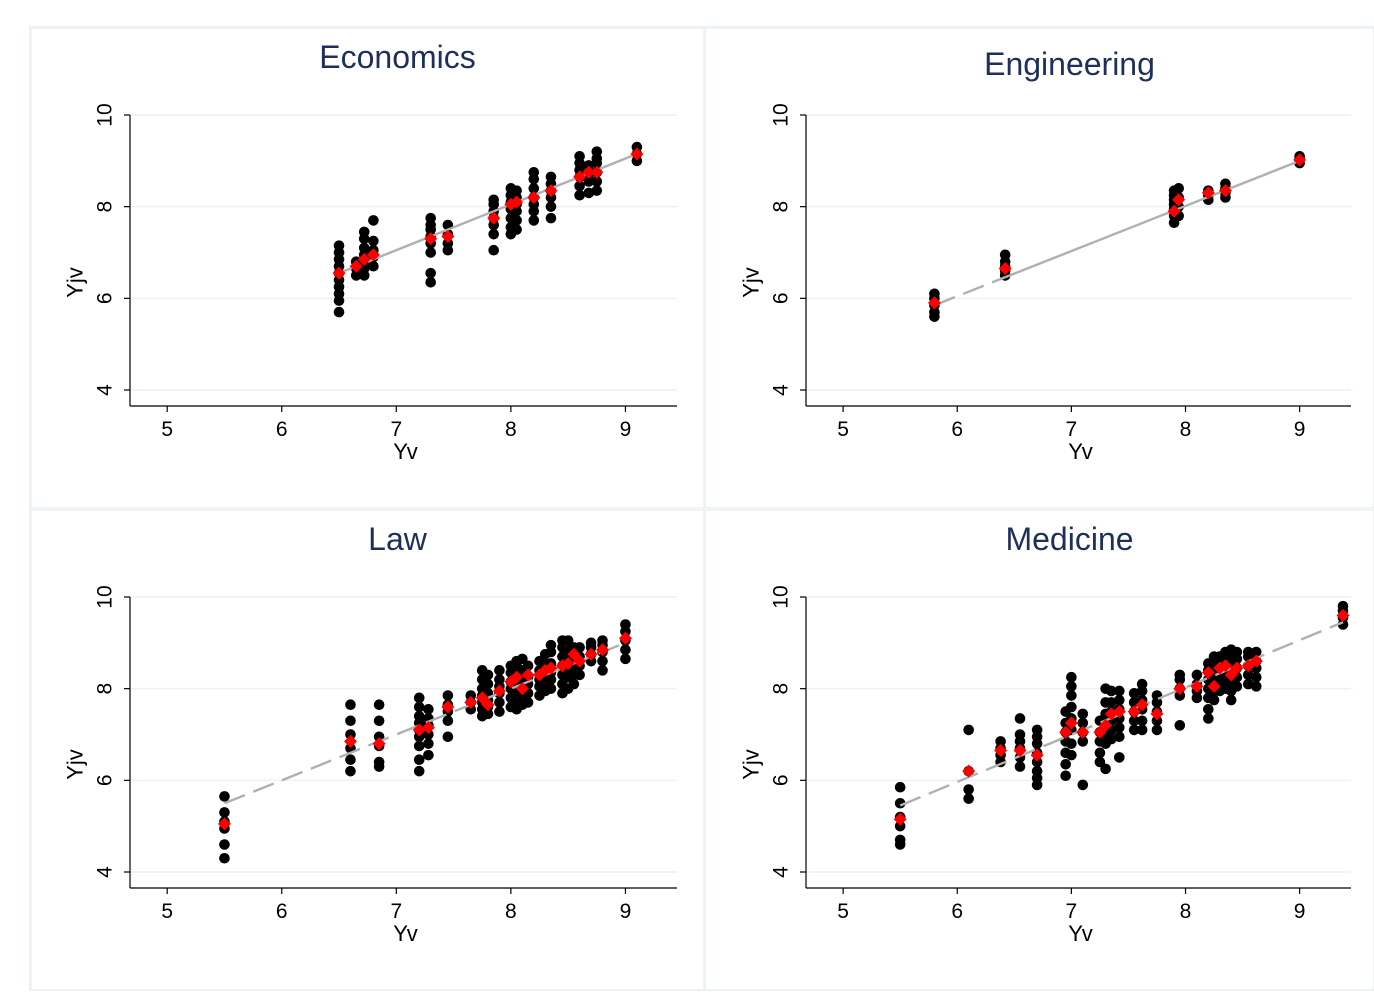  What do you see at coordinates (1069, 64) in the screenshot?
I see `chart-title: Engineering` at bounding box center [1069, 64].